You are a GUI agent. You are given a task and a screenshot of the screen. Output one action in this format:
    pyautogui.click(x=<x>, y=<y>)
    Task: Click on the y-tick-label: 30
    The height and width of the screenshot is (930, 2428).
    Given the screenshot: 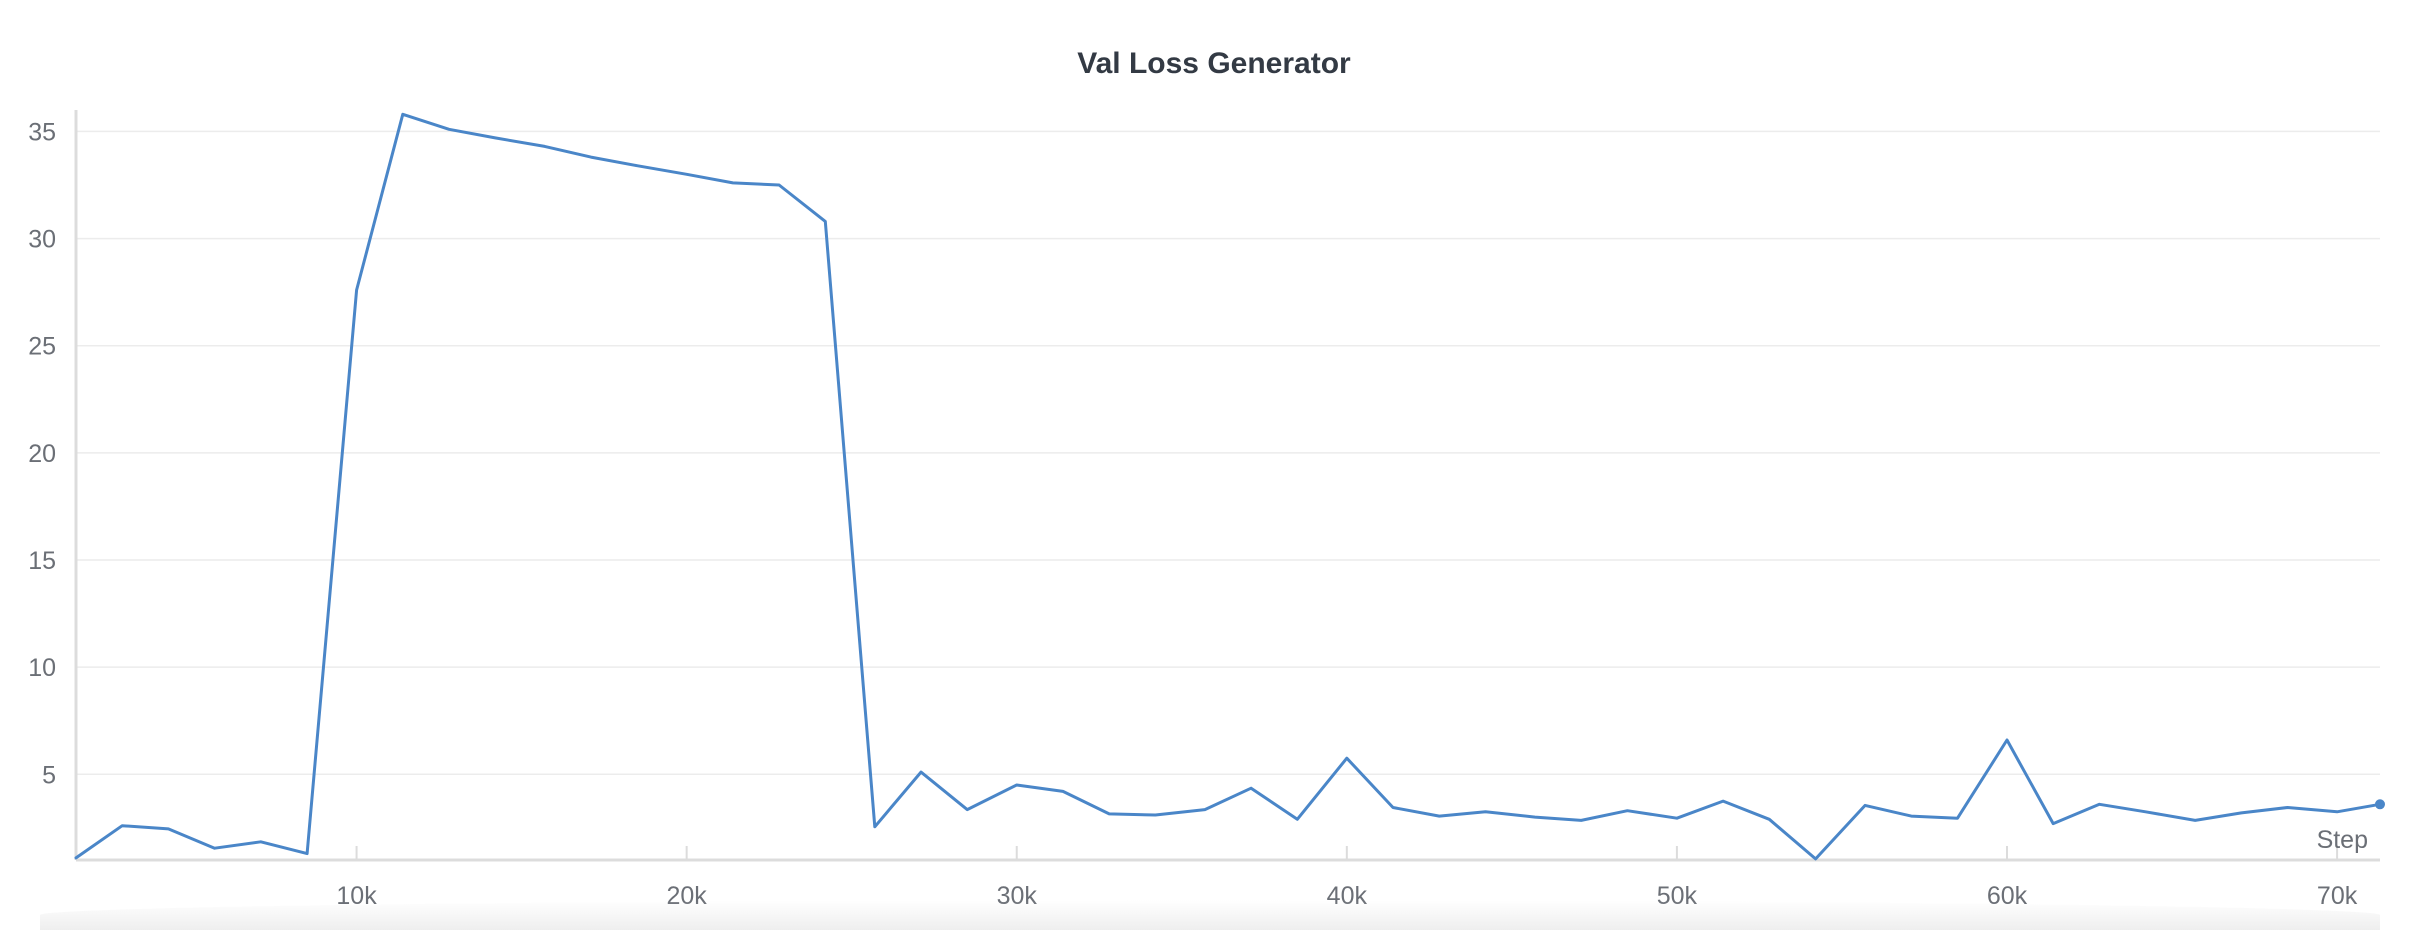 What is the action you would take?
    pyautogui.click(x=42, y=240)
    